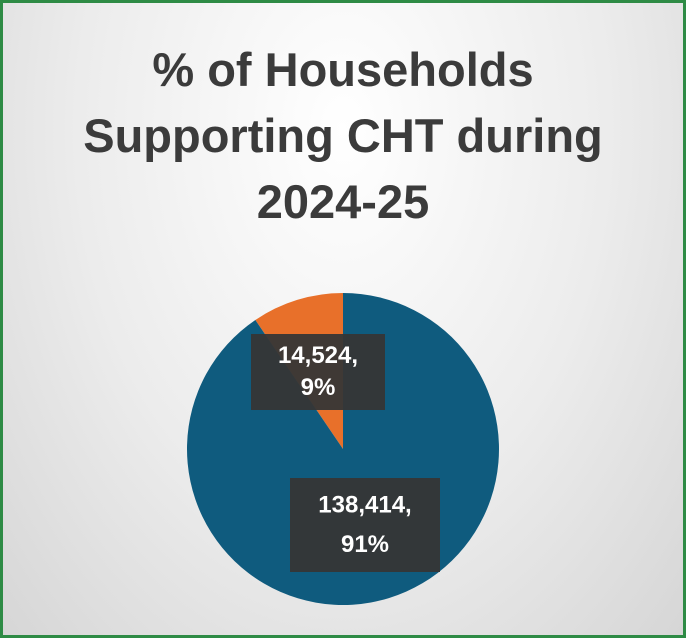 The width and height of the screenshot is (686, 638). What do you see at coordinates (318, 355) in the screenshot?
I see `data-label-value: 14,524,` at bounding box center [318, 355].